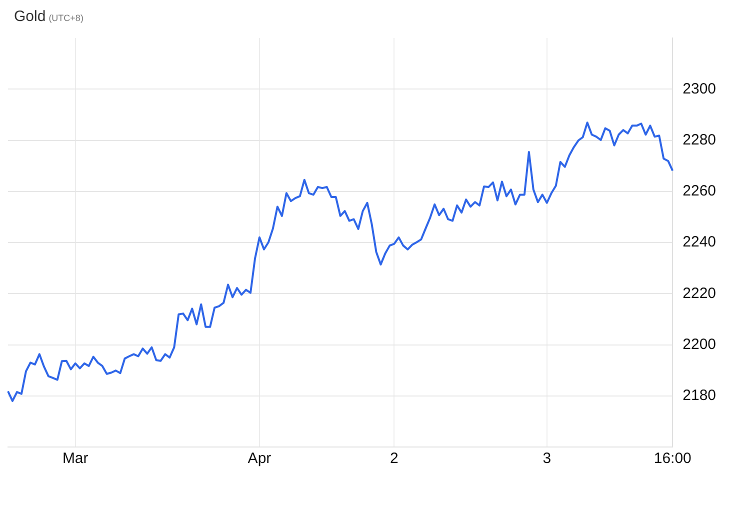 The image size is (740, 513). Describe the element at coordinates (699, 139) in the screenshot. I see `y-tick-label: 2280` at that location.